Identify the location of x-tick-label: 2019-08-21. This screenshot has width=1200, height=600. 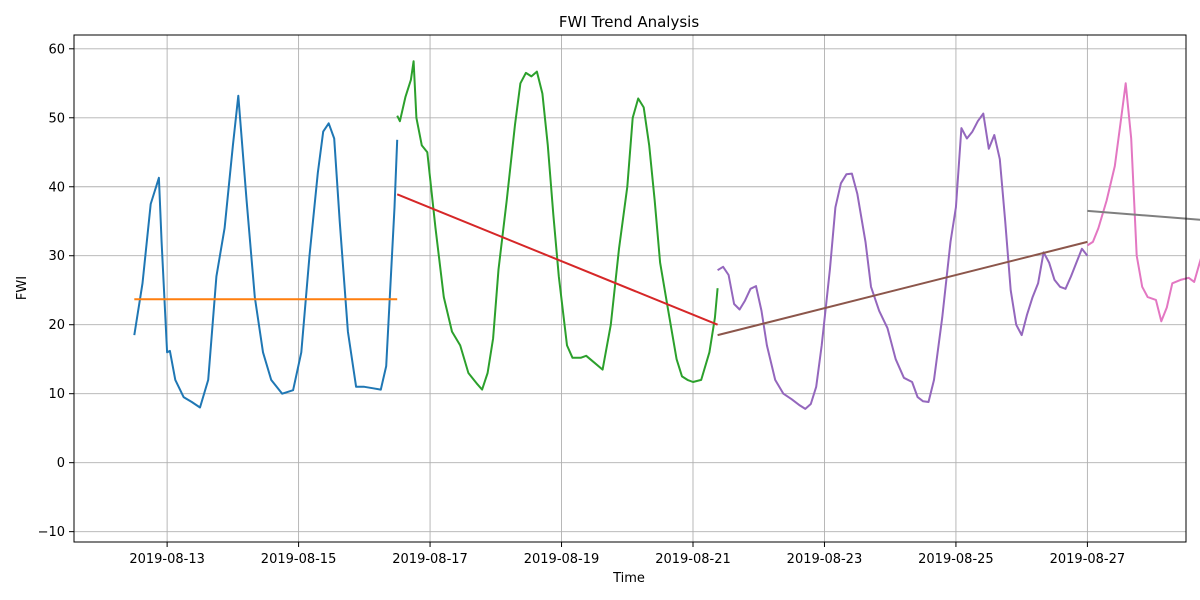
(693, 559).